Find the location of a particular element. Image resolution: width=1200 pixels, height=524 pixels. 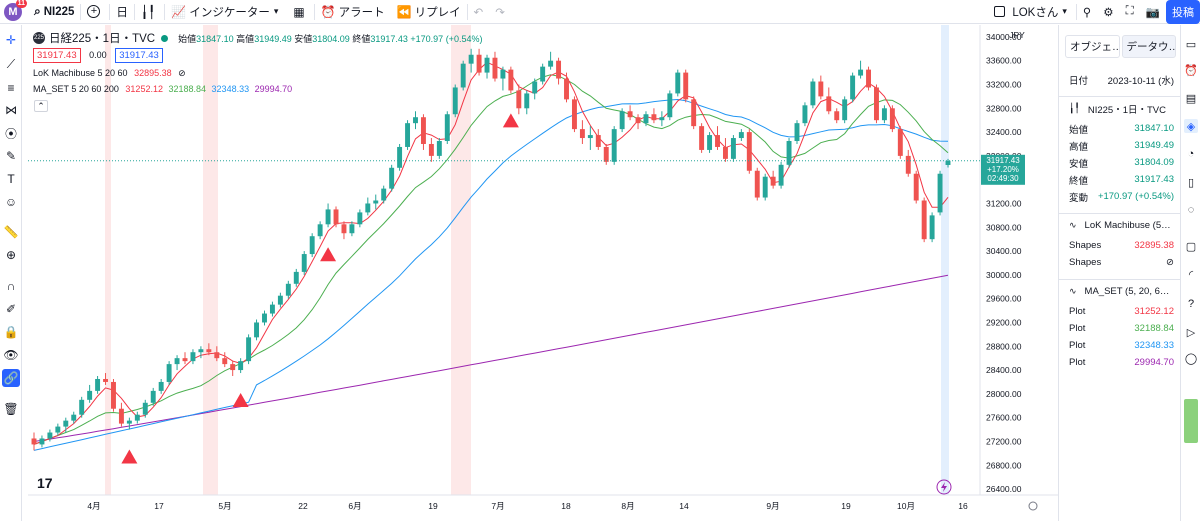

pattern-icon: ⋈ is located at coordinates (11, 110).